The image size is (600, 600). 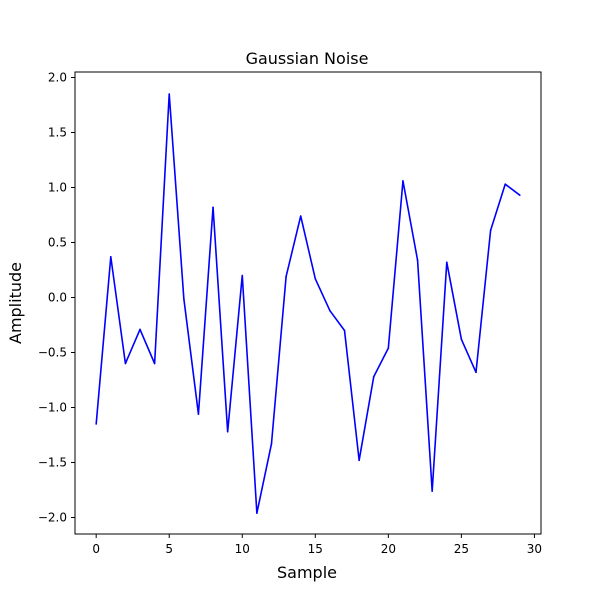 What do you see at coordinates (388, 549) in the screenshot?
I see `x-tick-label: 20` at bounding box center [388, 549].